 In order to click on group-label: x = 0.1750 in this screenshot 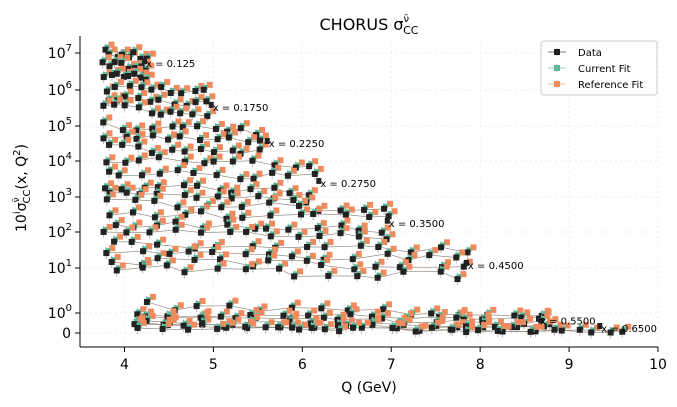, I will do `click(241, 108)`.